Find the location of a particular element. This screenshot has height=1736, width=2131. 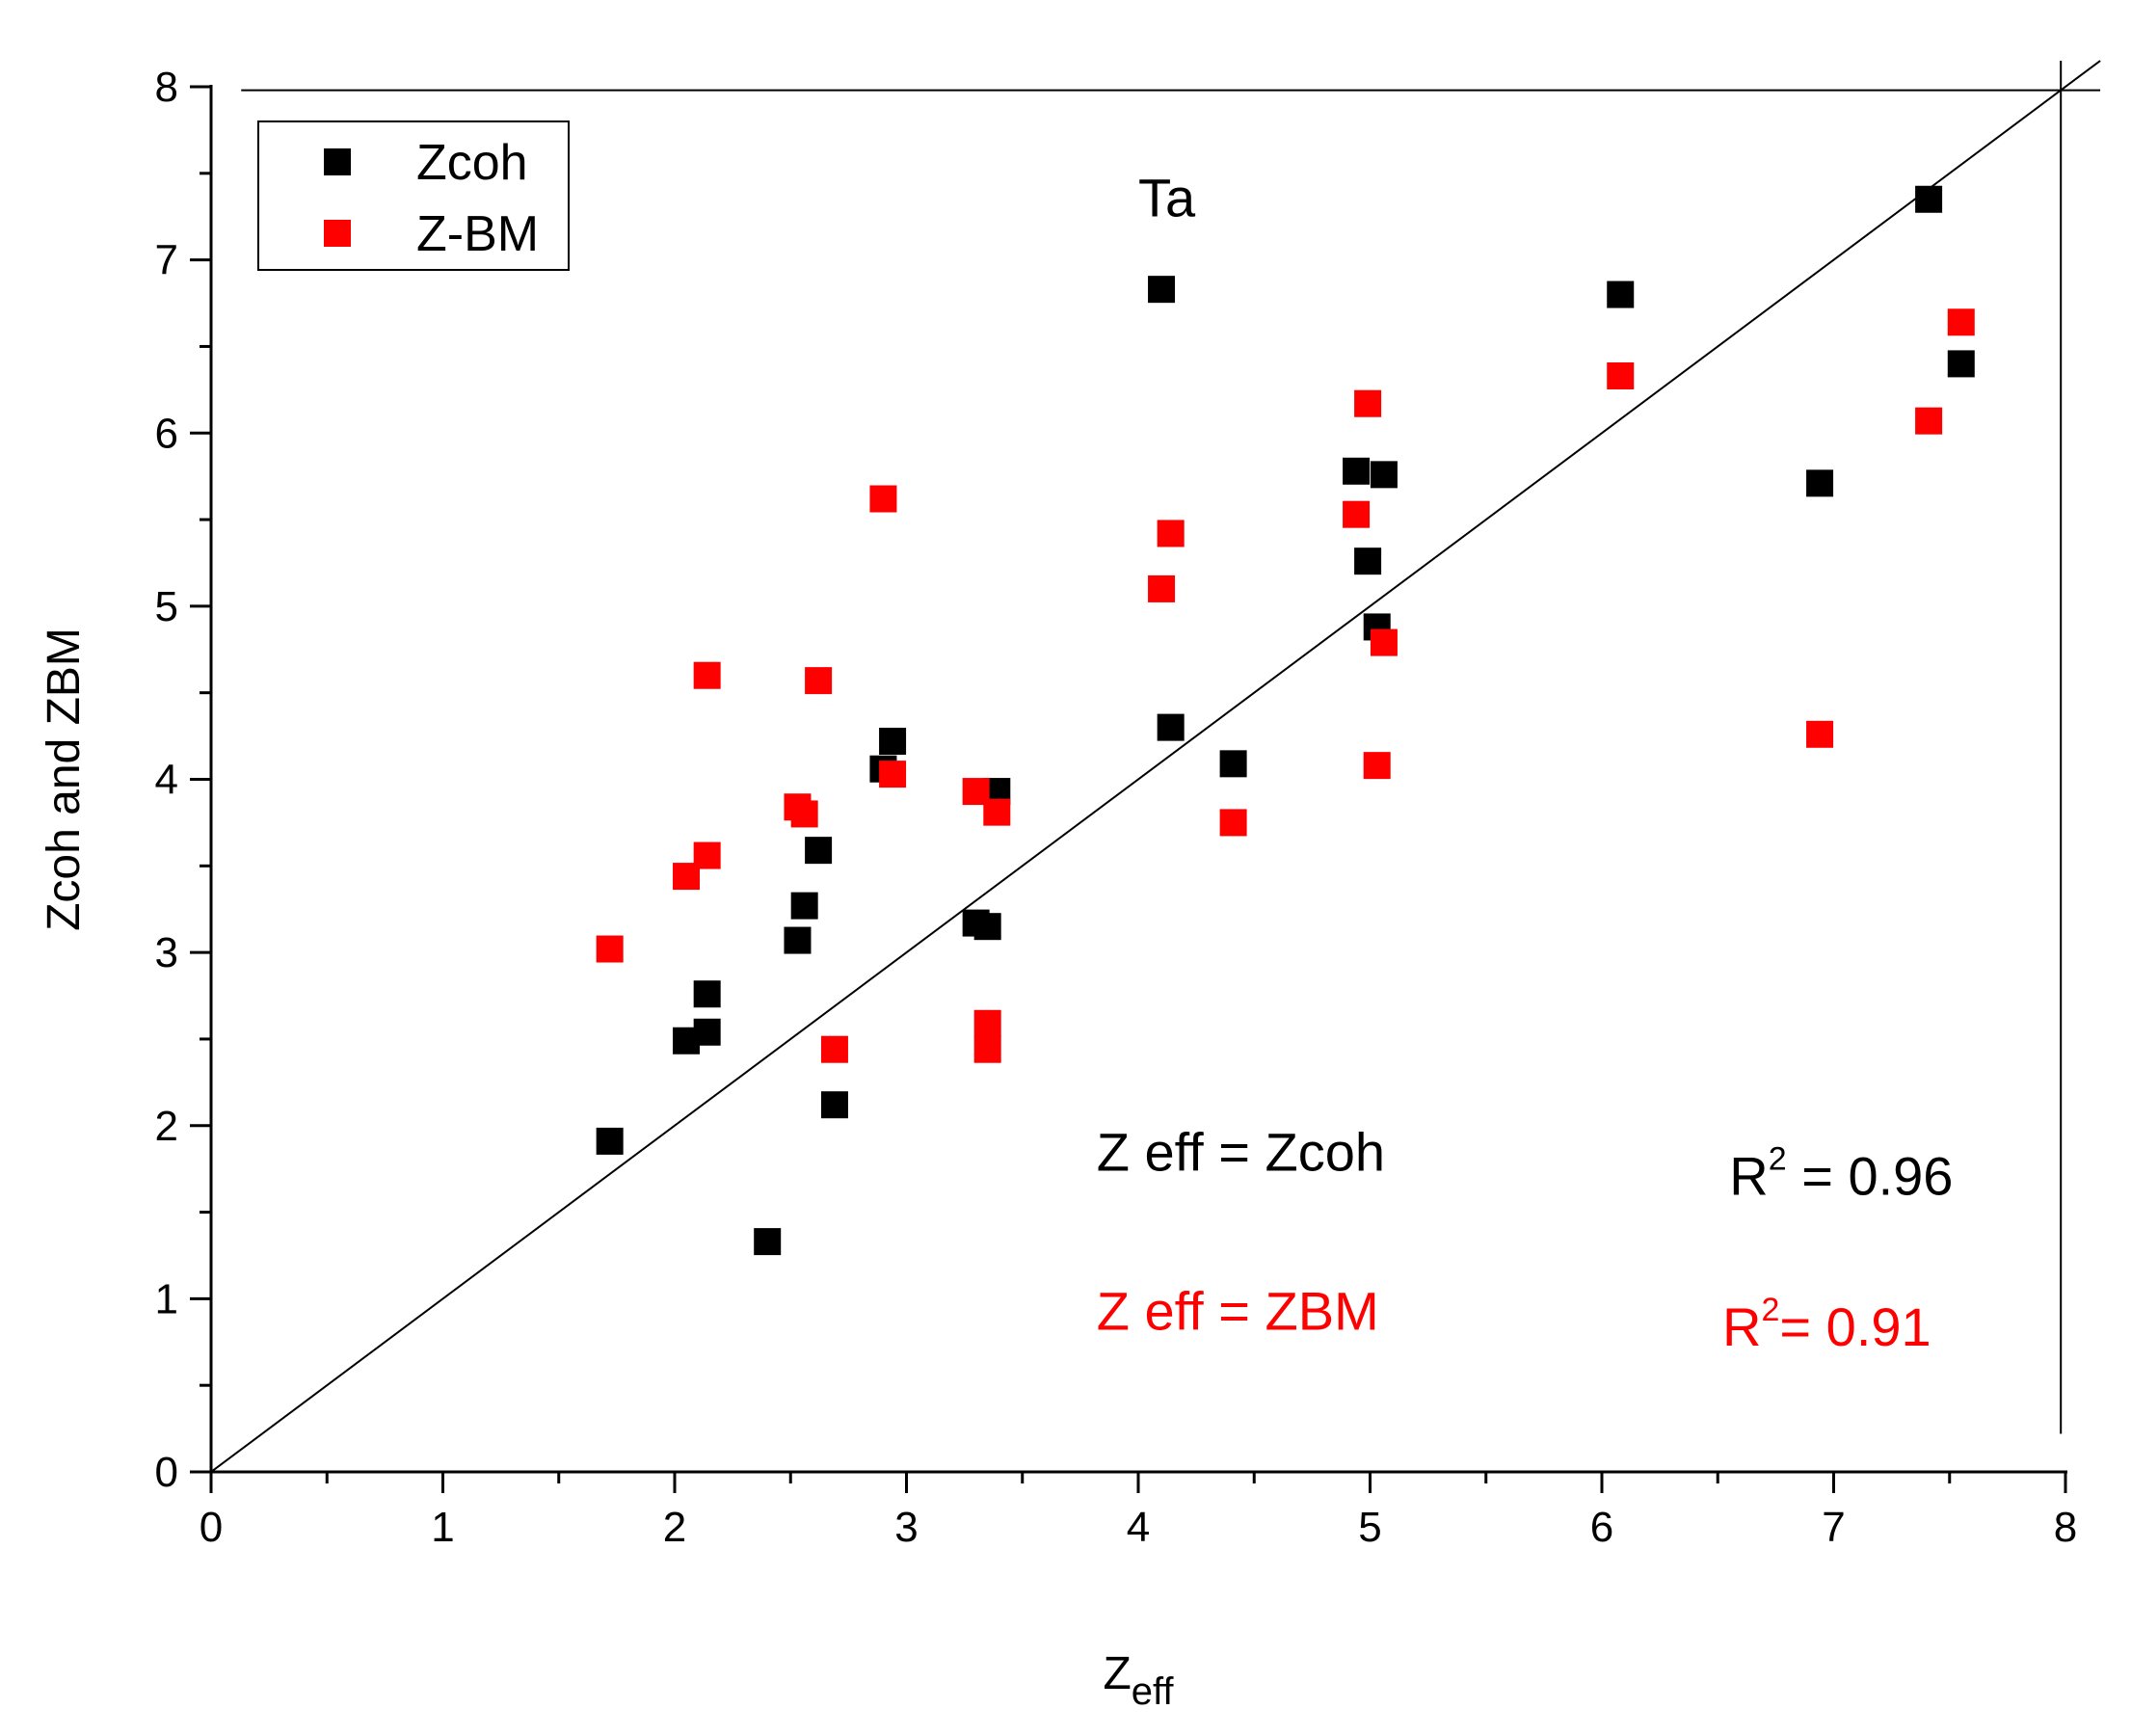

x-tick-label: 7 is located at coordinates (1834, 1528).